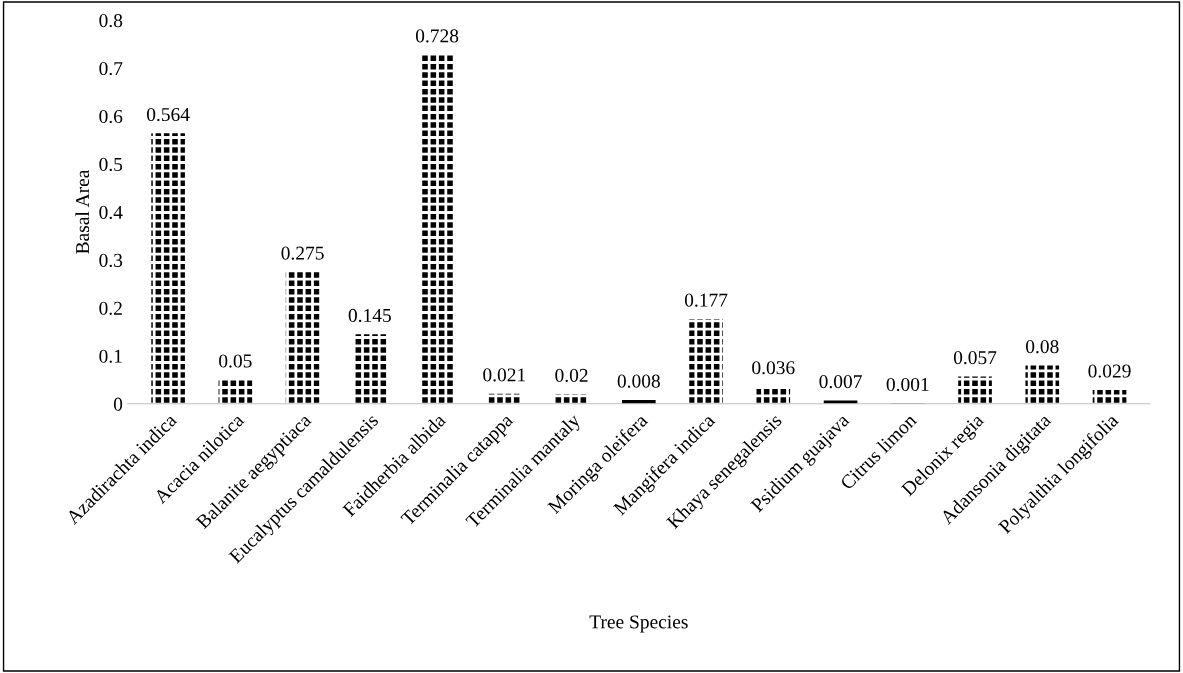 The height and width of the screenshot is (673, 1183). Describe the element at coordinates (111, 116) in the screenshot. I see `y-tick-label: 0.6` at that location.